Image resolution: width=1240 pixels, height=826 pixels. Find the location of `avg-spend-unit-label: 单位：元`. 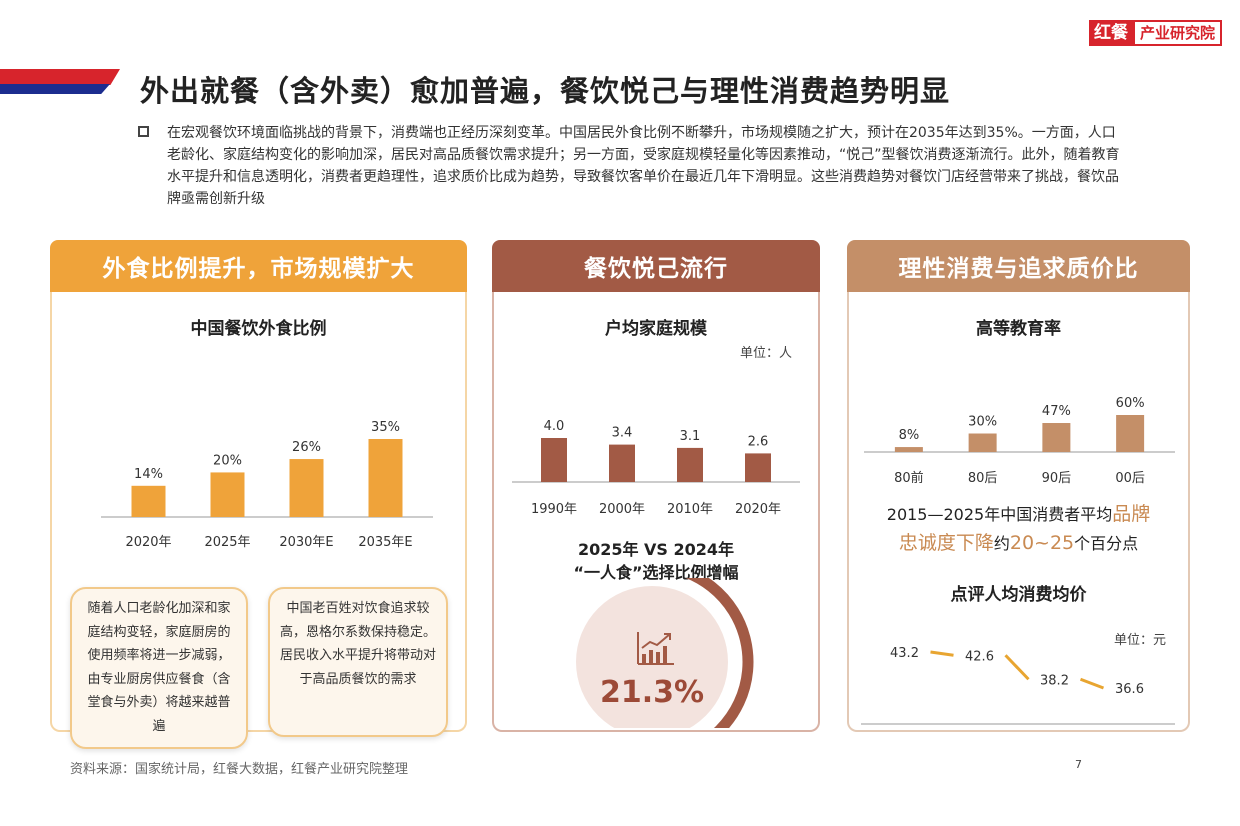

avg-spend-unit-label: 单位：元 is located at coordinates (1139, 640).